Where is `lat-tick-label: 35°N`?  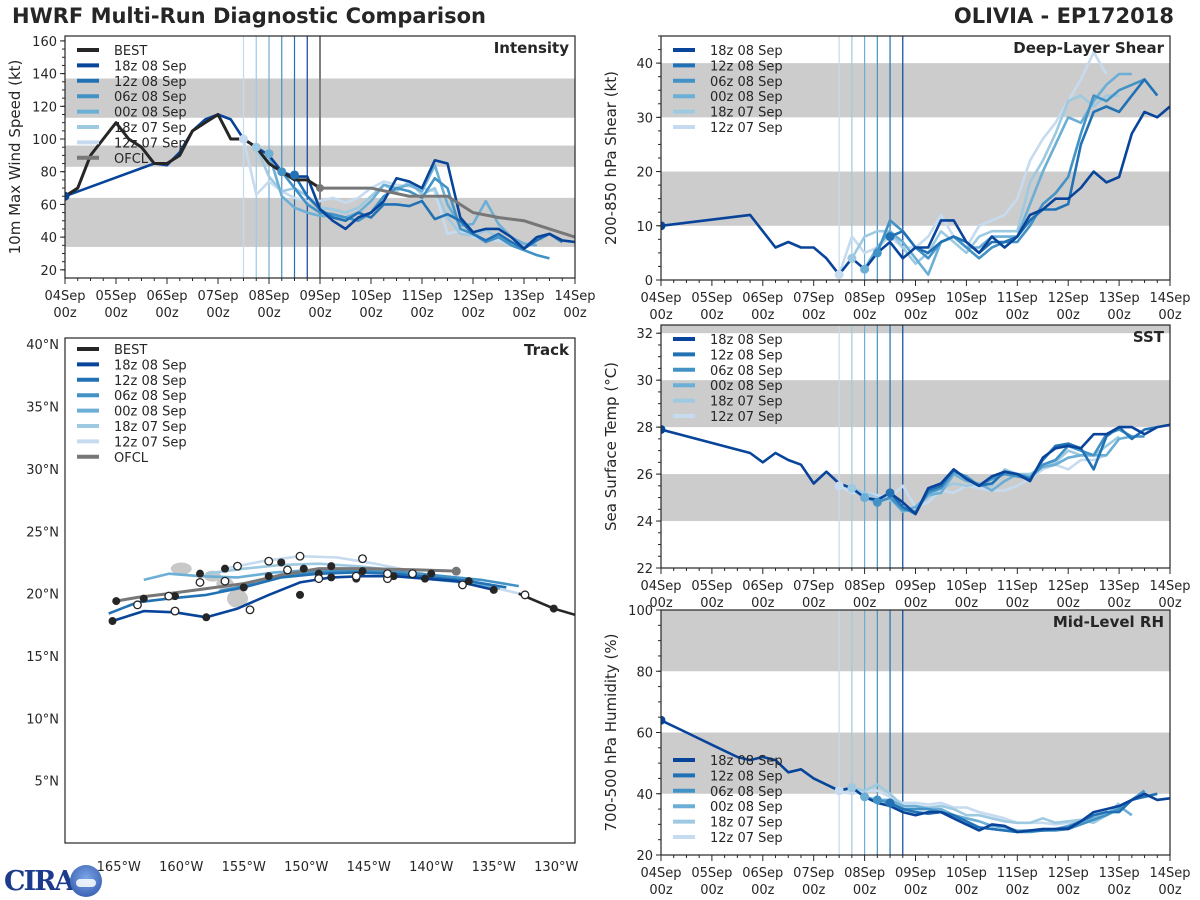
lat-tick-label: 35°N is located at coordinates (42, 408).